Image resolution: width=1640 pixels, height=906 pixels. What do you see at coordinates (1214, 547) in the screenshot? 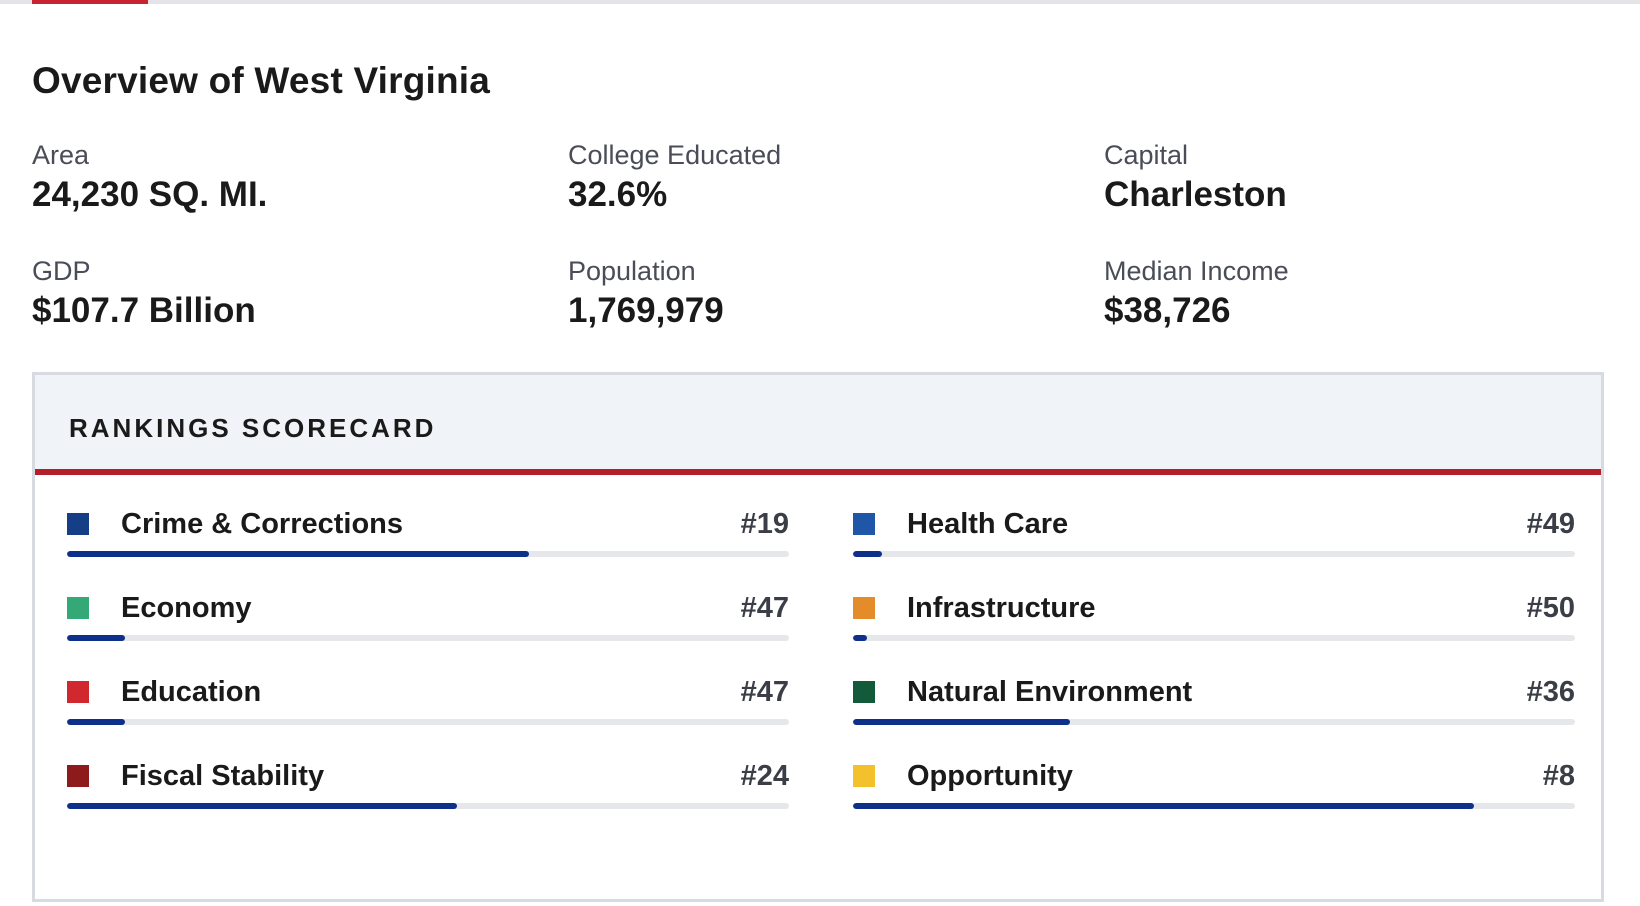
I see `ranking-health-care: Health Care #49` at bounding box center [1214, 547].